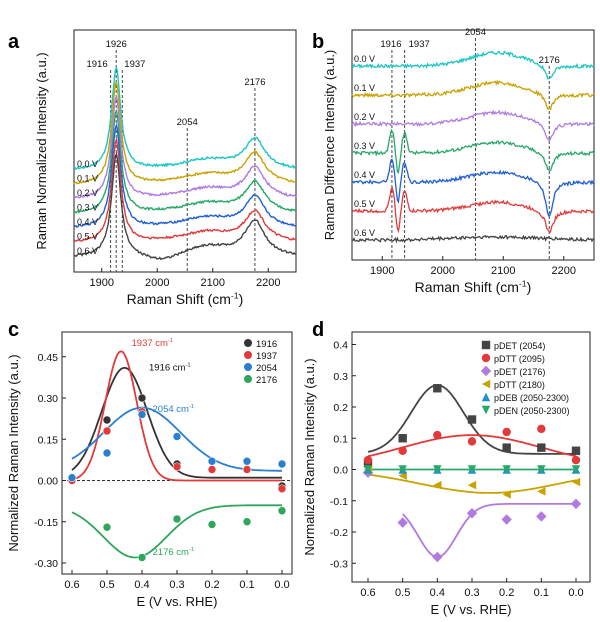  What do you see at coordinates (153, 343) in the screenshot?
I see `annotation-c-1937: 1937 cm-1` at bounding box center [153, 343].